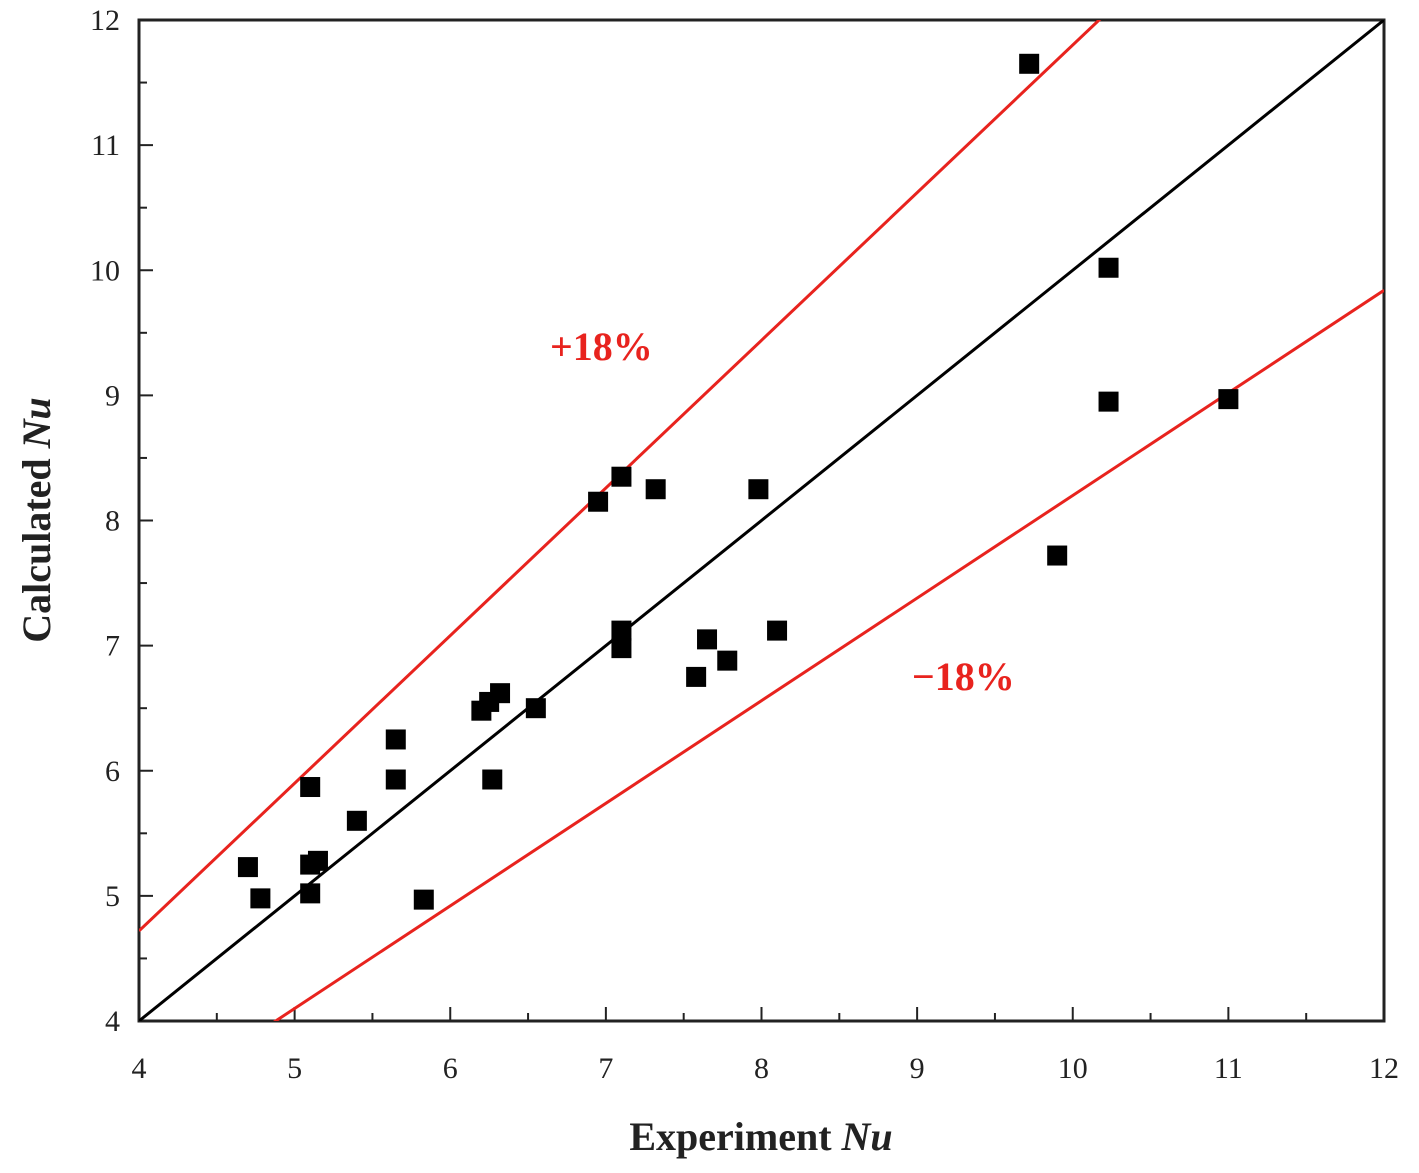 This screenshot has width=1419, height=1173. Describe the element at coordinates (112, 395) in the screenshot. I see `y-tick-label: 9` at that location.